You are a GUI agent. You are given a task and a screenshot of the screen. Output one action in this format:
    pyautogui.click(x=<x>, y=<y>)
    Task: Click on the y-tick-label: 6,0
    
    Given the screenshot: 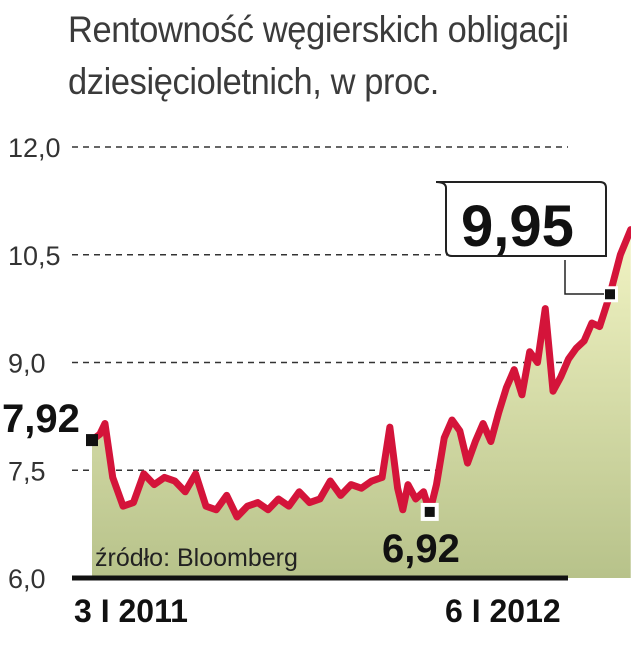 What is the action you would take?
    pyautogui.click(x=27, y=579)
    